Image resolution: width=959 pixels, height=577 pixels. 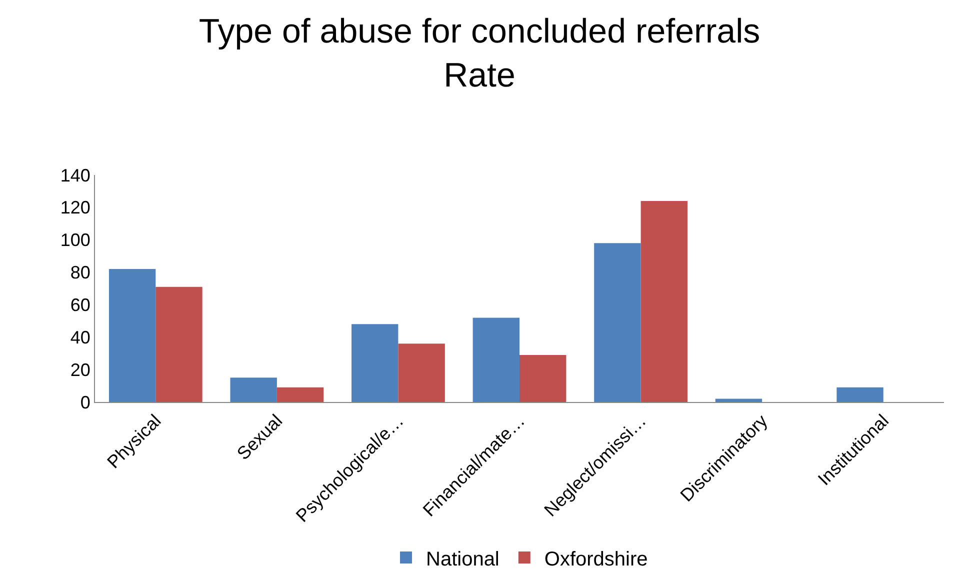 What do you see at coordinates (85, 402) in the screenshot?
I see `y-tick-label: 0` at bounding box center [85, 402].